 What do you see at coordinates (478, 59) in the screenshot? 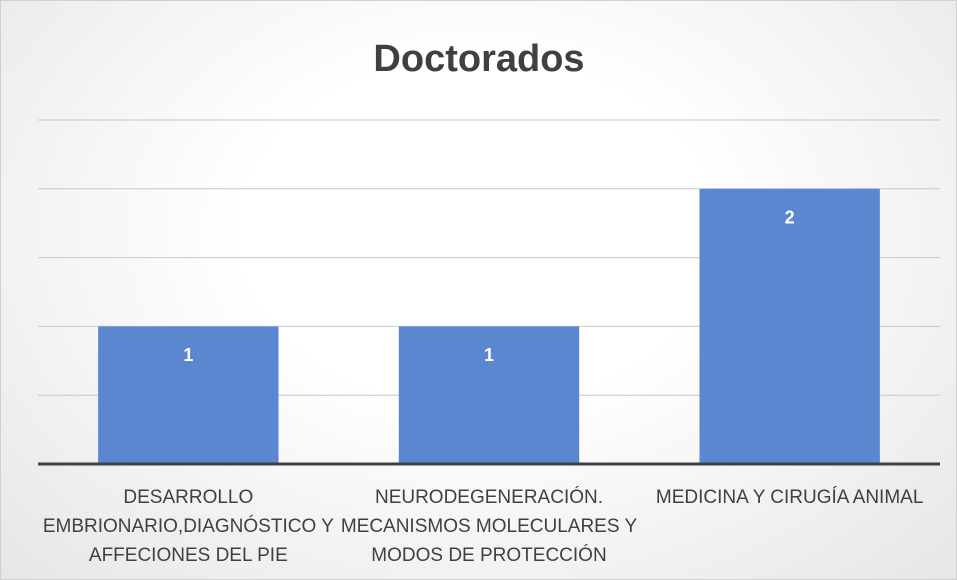
I see `chart-title: Doctorados` at bounding box center [478, 59].